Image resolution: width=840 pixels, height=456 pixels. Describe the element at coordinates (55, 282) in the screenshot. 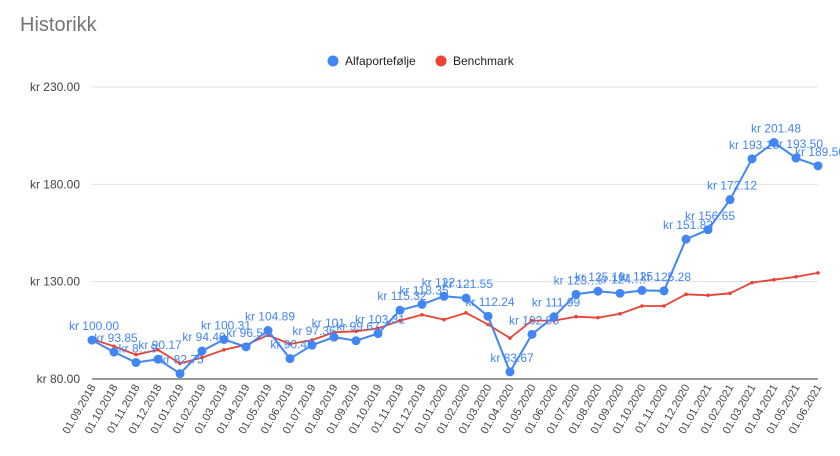

I see `y-tick-label: kr 130.00` at that location.